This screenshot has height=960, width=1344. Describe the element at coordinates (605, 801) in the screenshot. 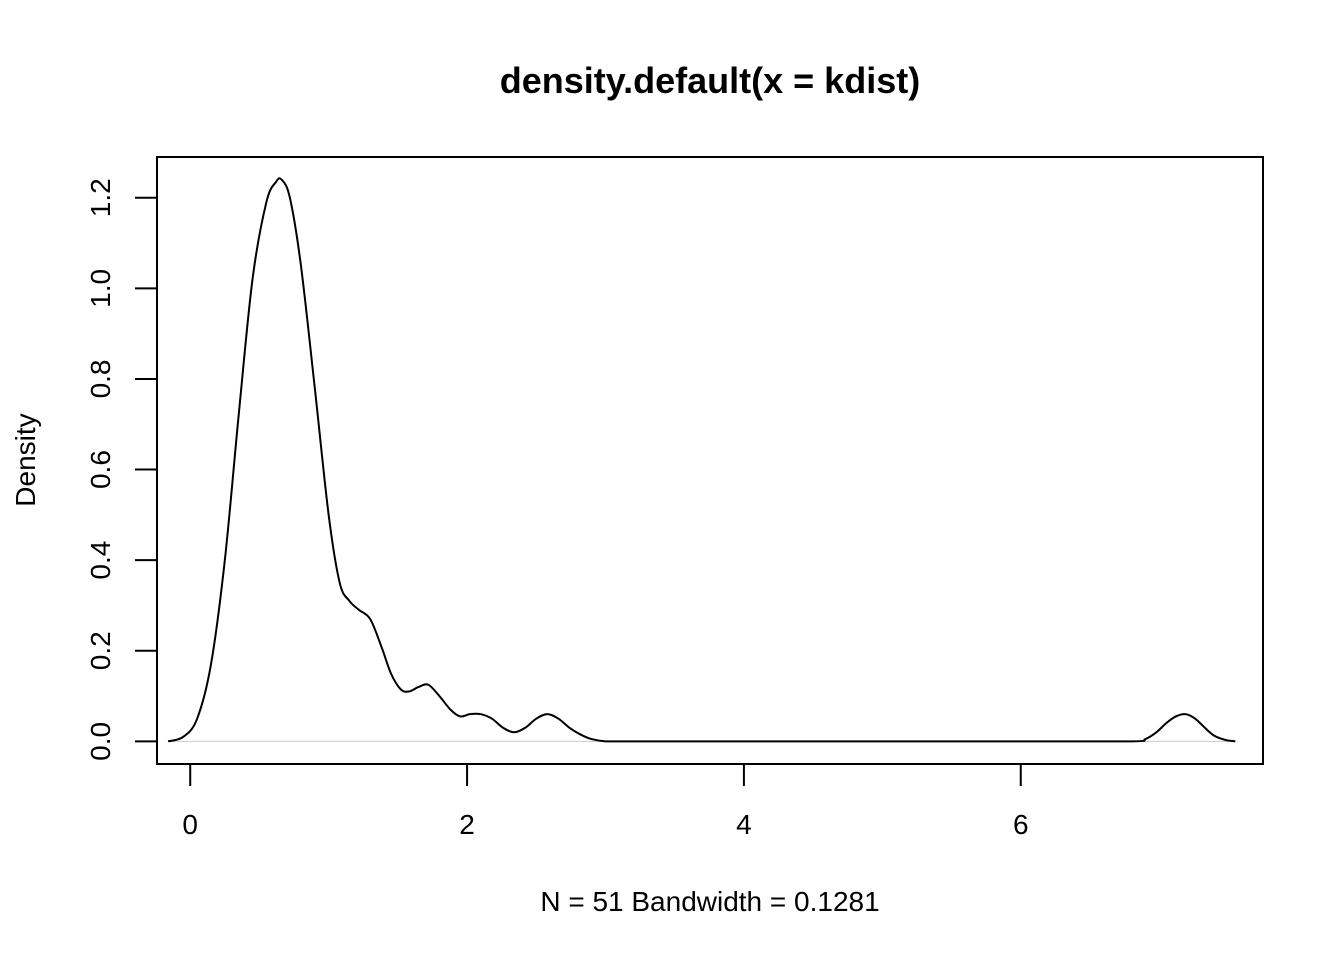

I see `x-axis: 0 2 4 6` at that location.